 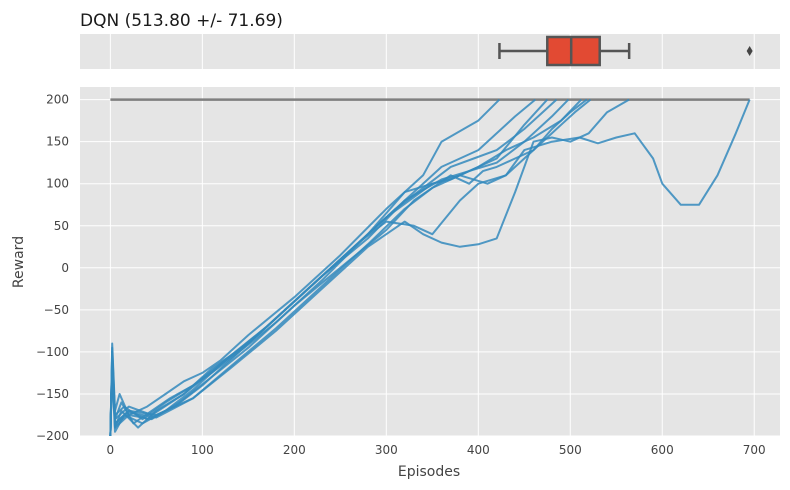 I want to click on y-tick-label: −200, so click(x=52, y=436).